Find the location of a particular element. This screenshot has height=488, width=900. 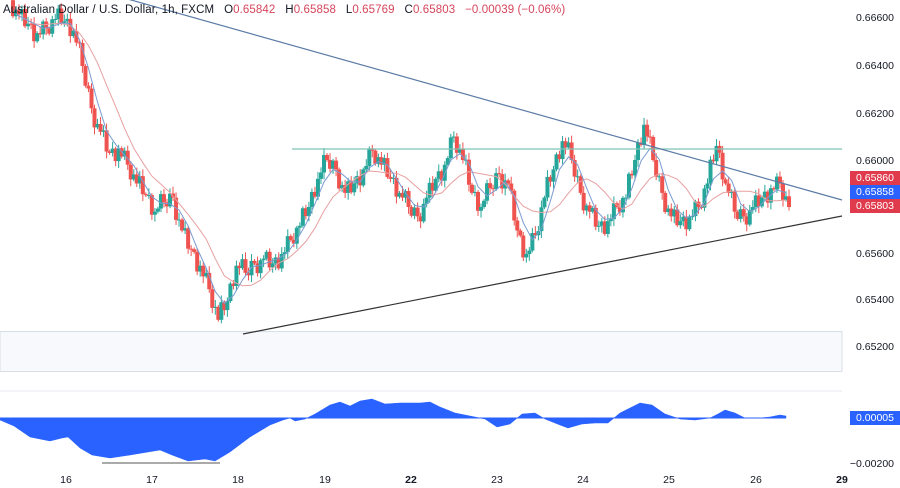

high-label: H is located at coordinates (289, 10).